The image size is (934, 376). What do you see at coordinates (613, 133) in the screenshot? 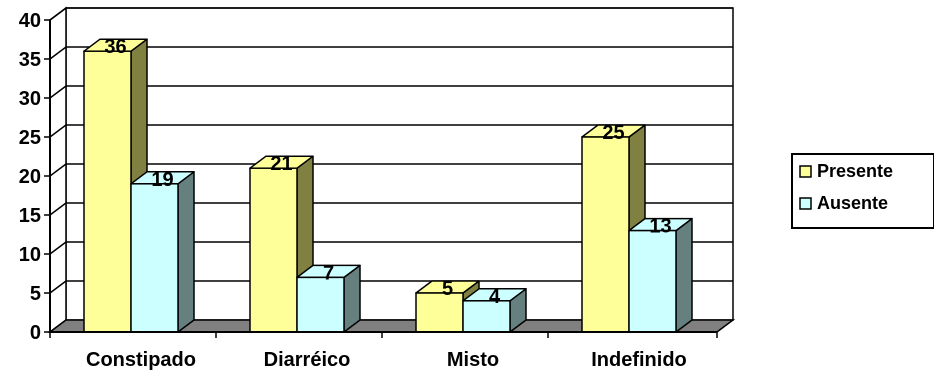
I see `data-label: 25` at bounding box center [613, 133].